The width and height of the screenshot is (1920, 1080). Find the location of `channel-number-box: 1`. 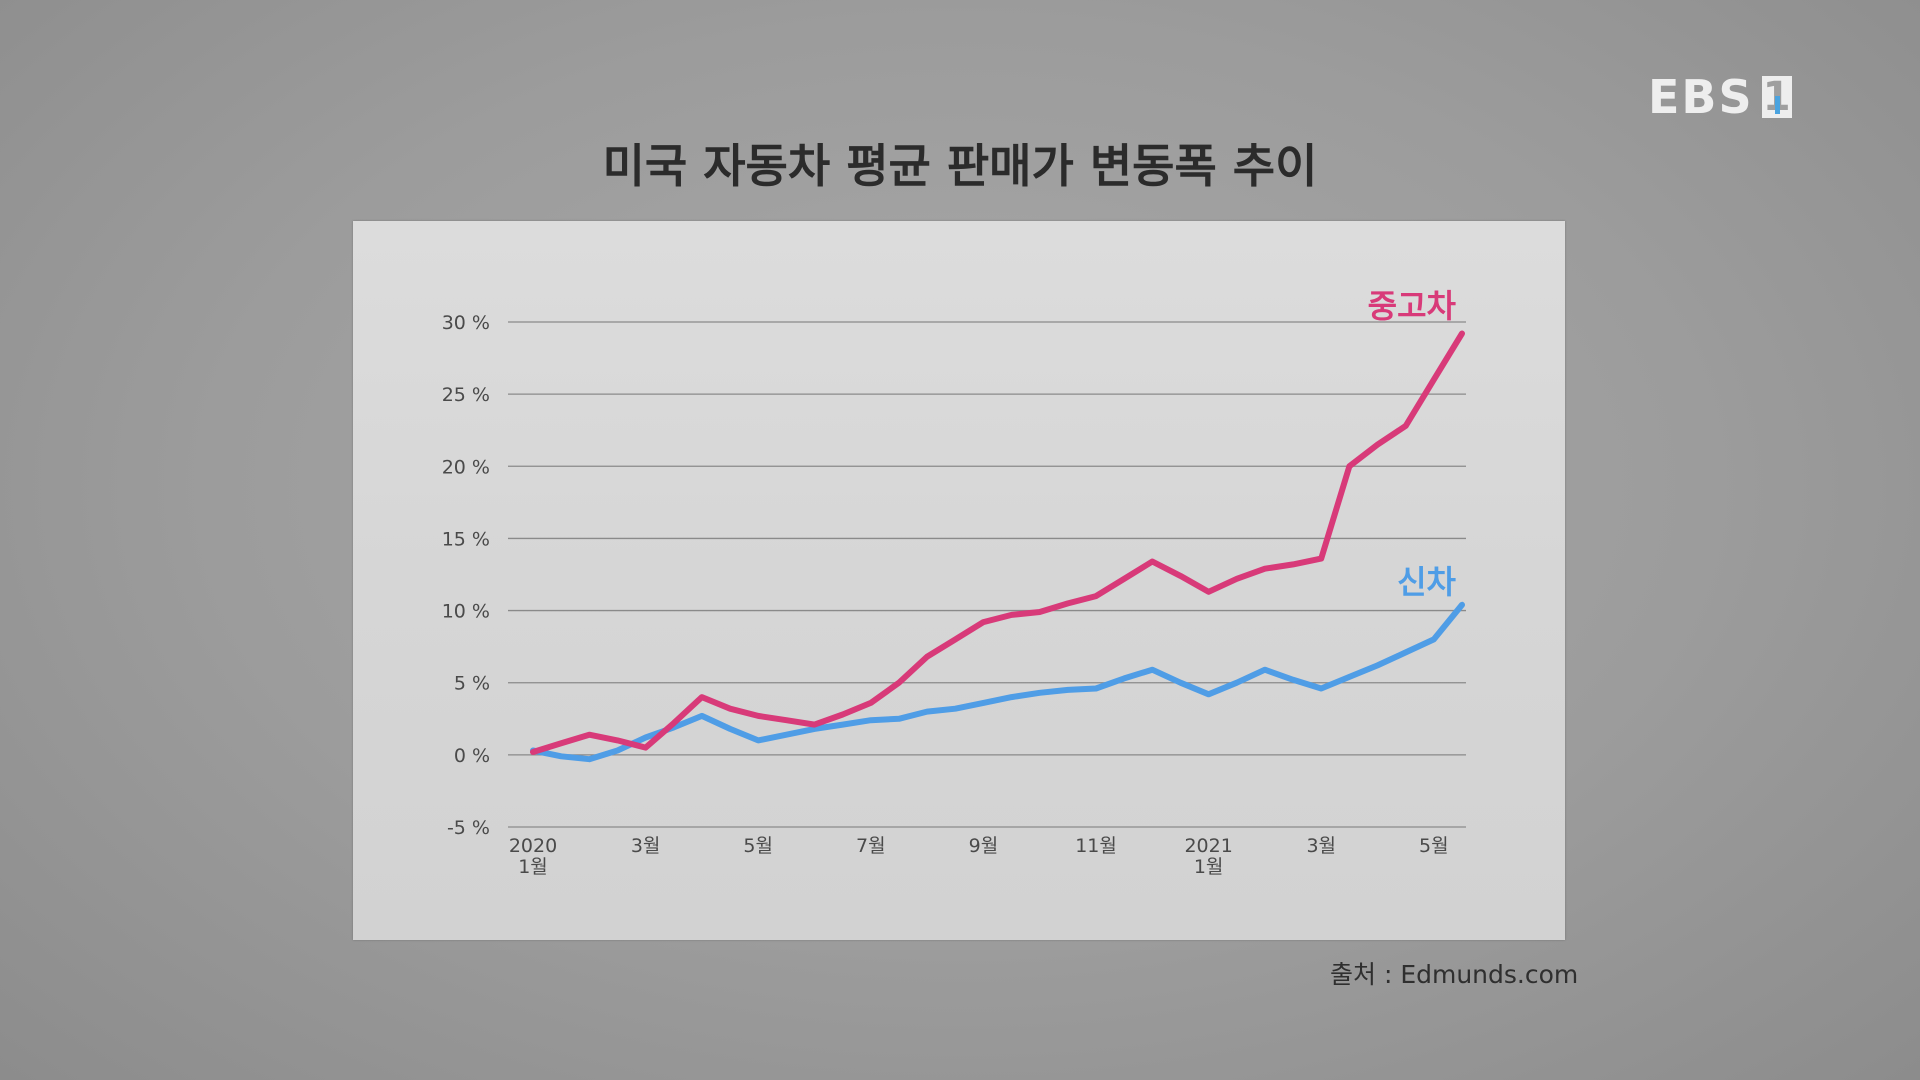

channel-number-box: 1 is located at coordinates (1776, 97).